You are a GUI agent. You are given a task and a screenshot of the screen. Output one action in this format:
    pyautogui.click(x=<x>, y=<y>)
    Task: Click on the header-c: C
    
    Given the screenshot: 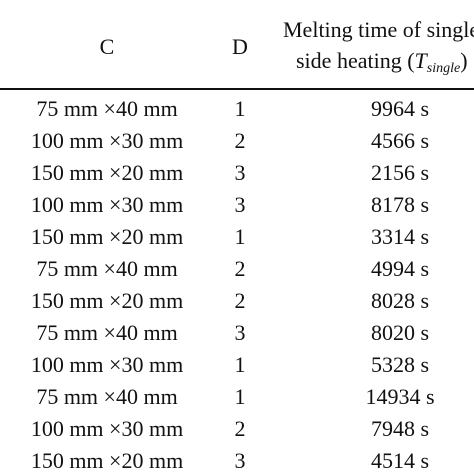 What is the action you would take?
    pyautogui.click(x=107, y=46)
    